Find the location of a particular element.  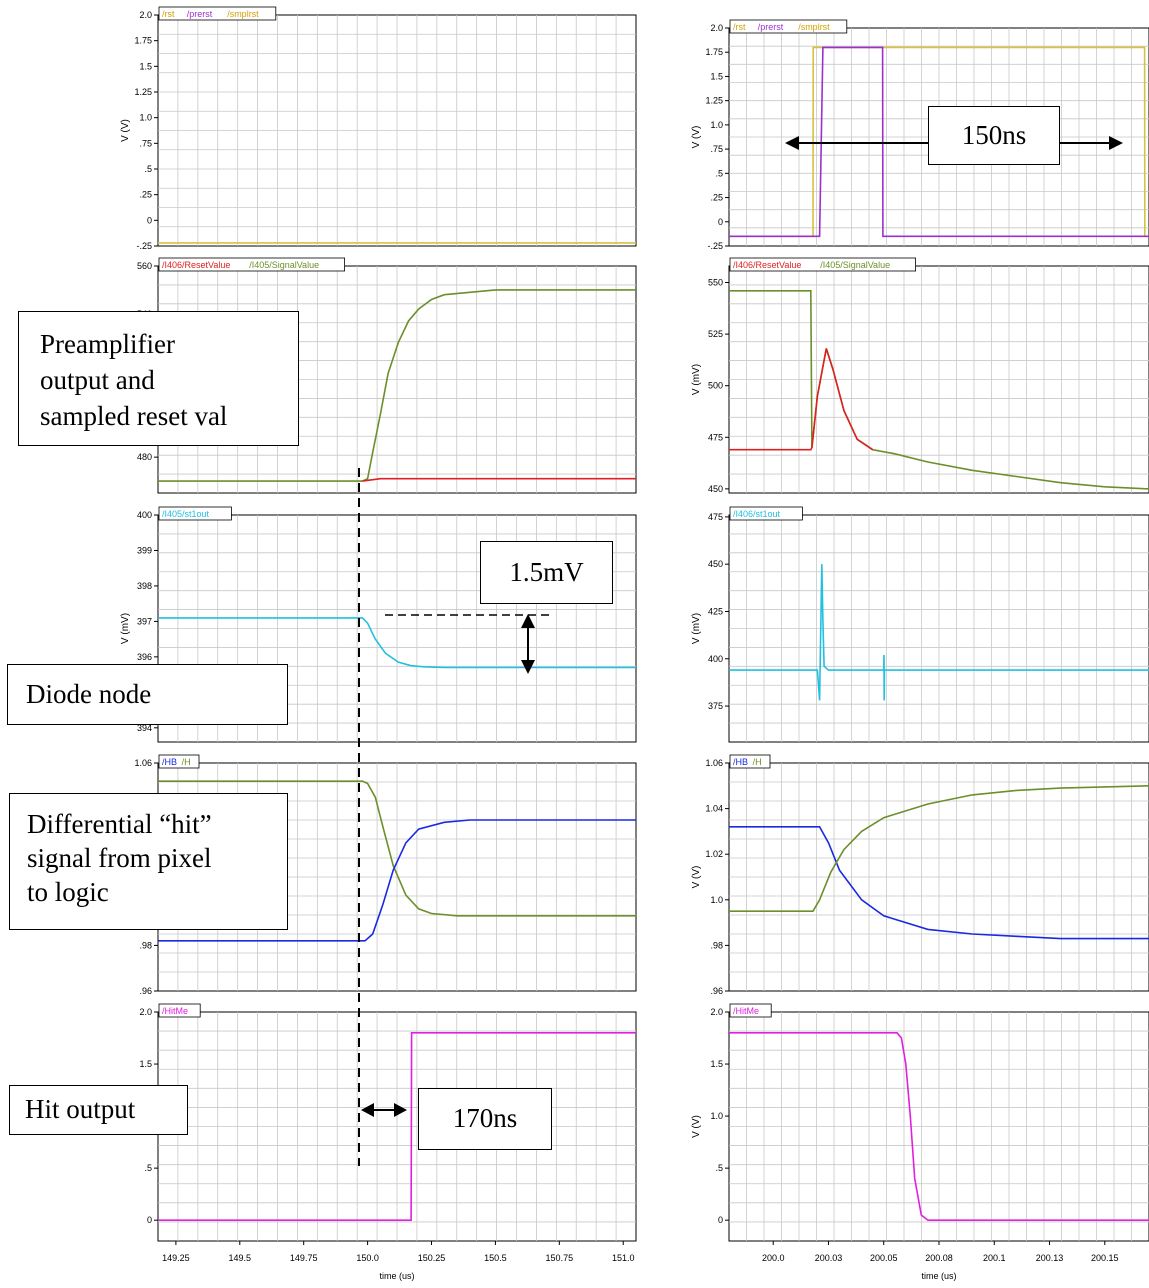

x-tick-label: 200.03 is located at coordinates (829, 1258).